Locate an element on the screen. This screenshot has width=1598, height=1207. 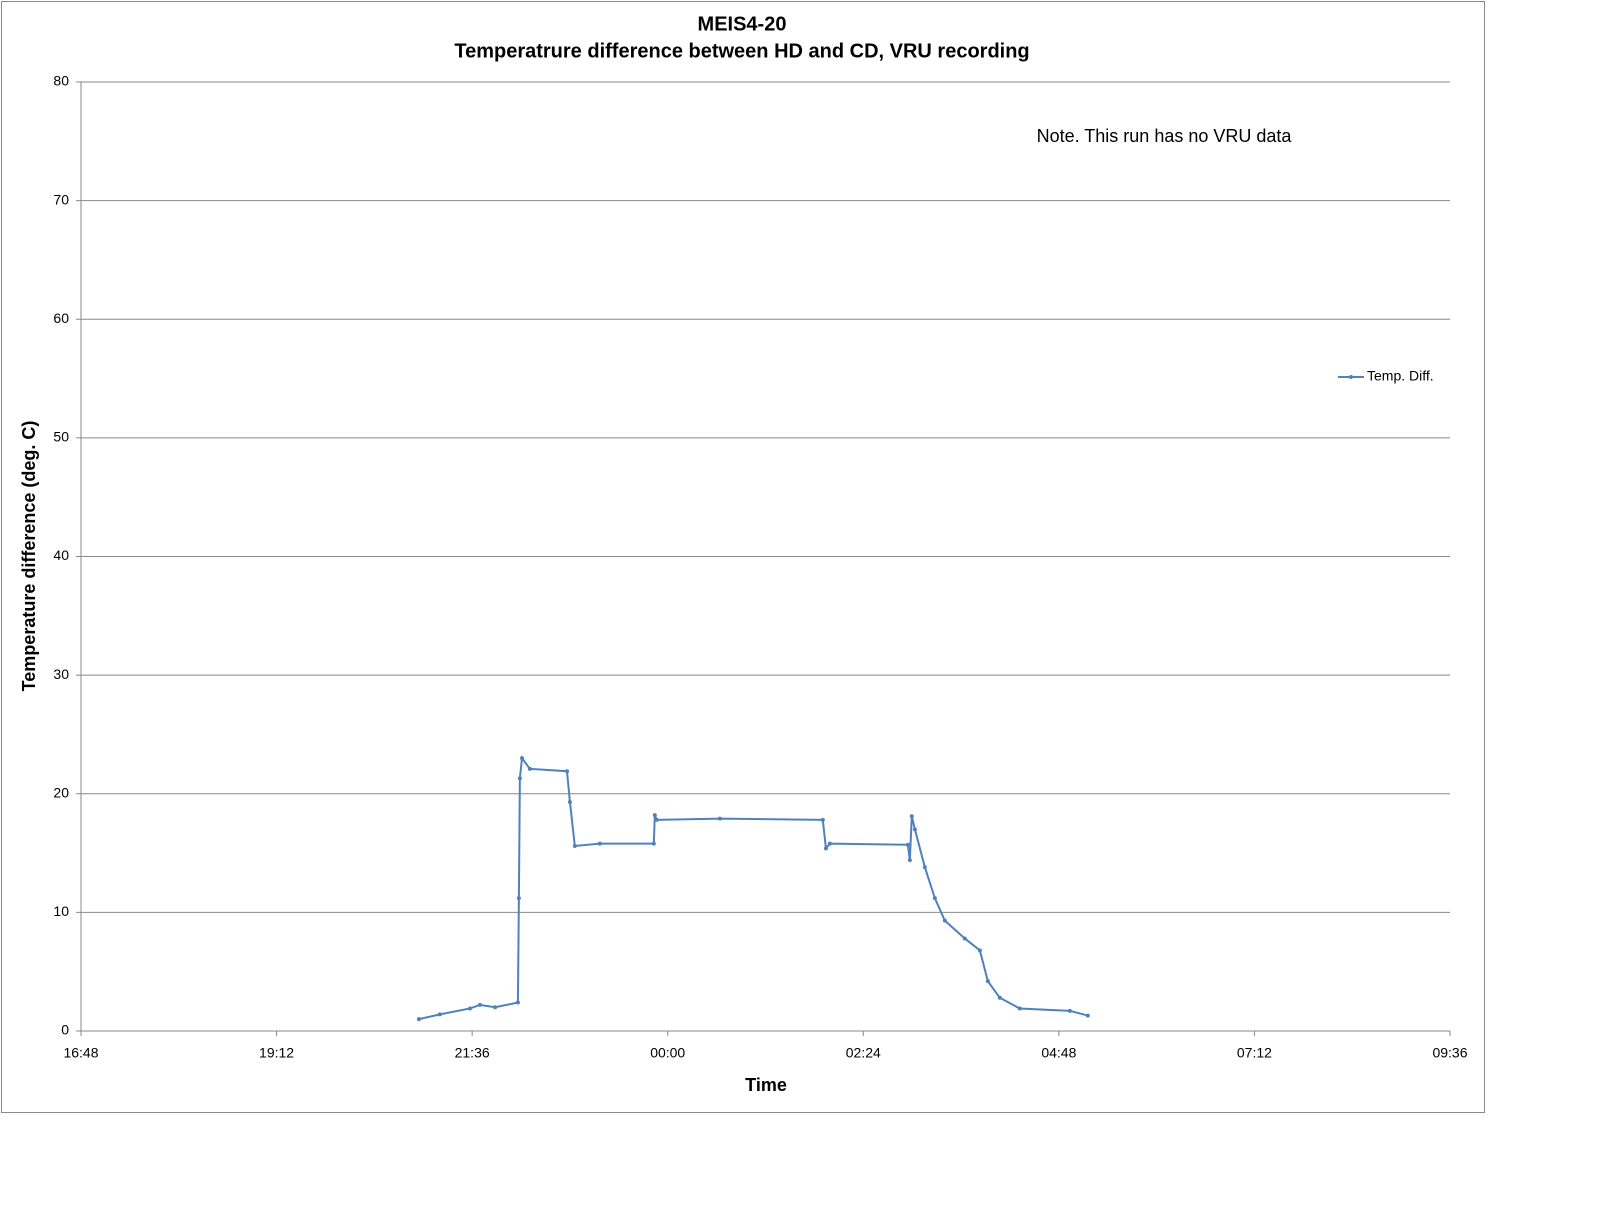
x-axis-title: Time is located at coordinates (766, 1085).